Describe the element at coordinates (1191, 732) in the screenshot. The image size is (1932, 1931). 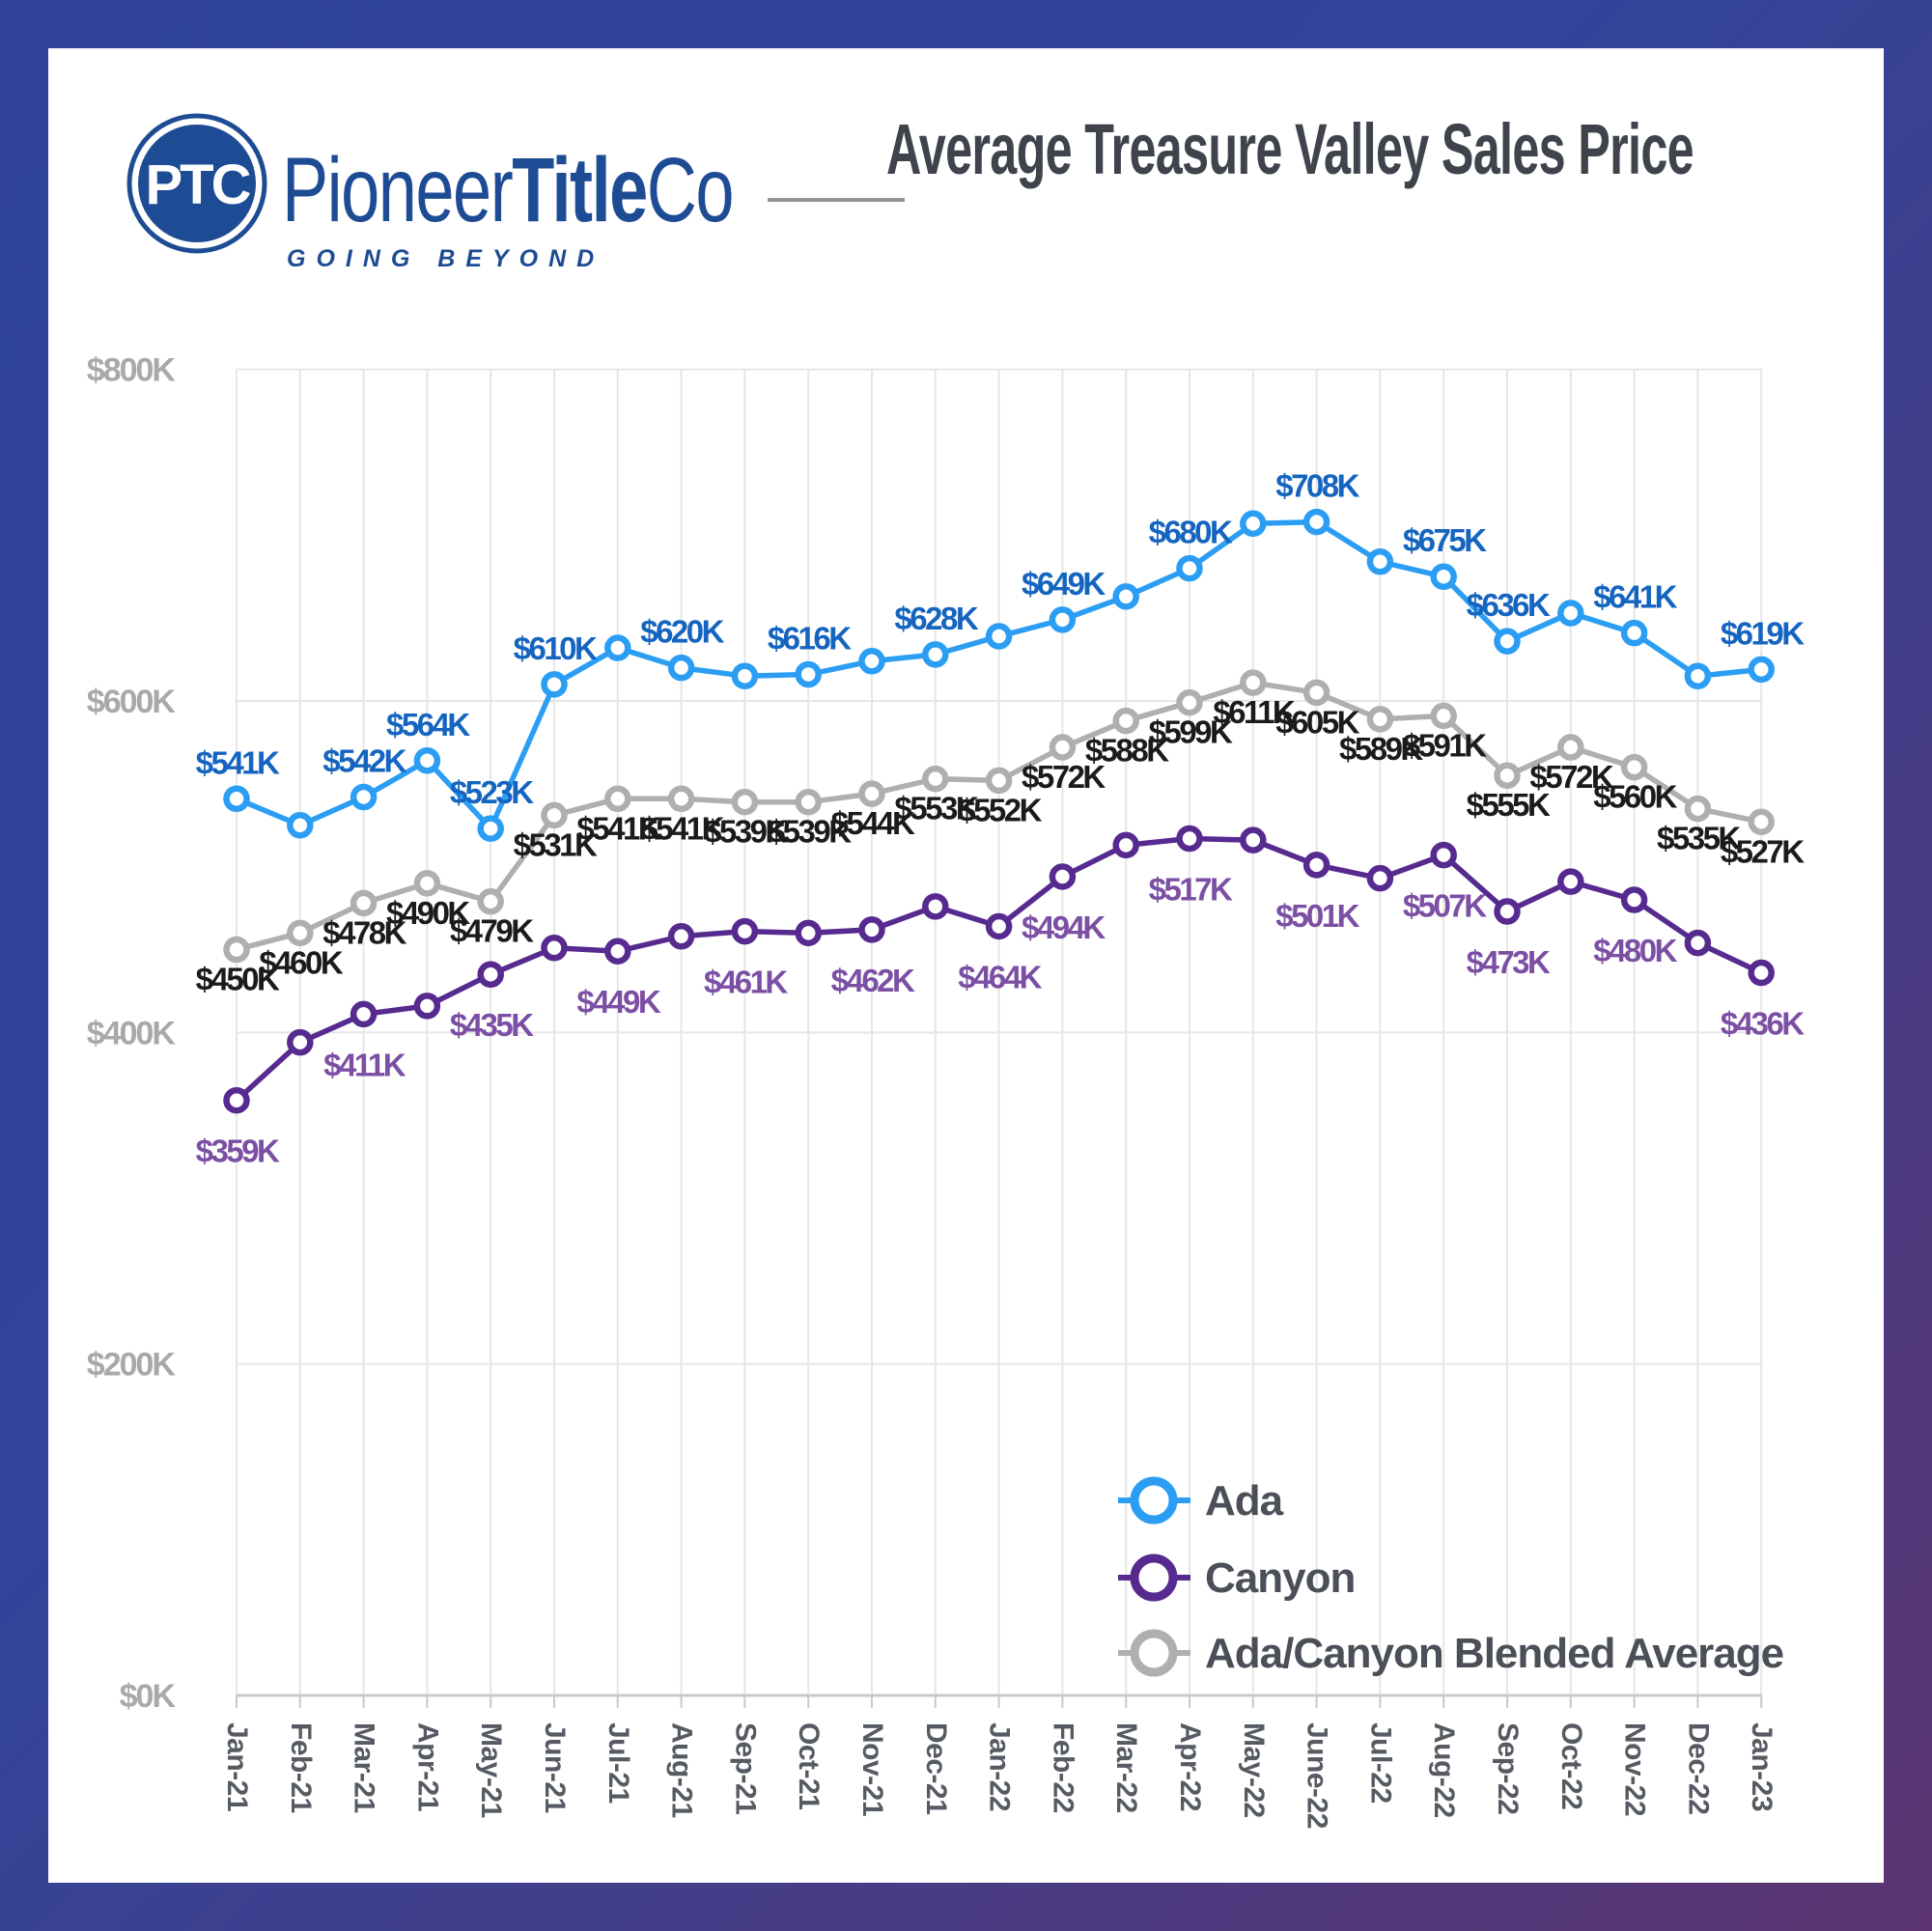
I see `data-point-label: $599K` at that location.